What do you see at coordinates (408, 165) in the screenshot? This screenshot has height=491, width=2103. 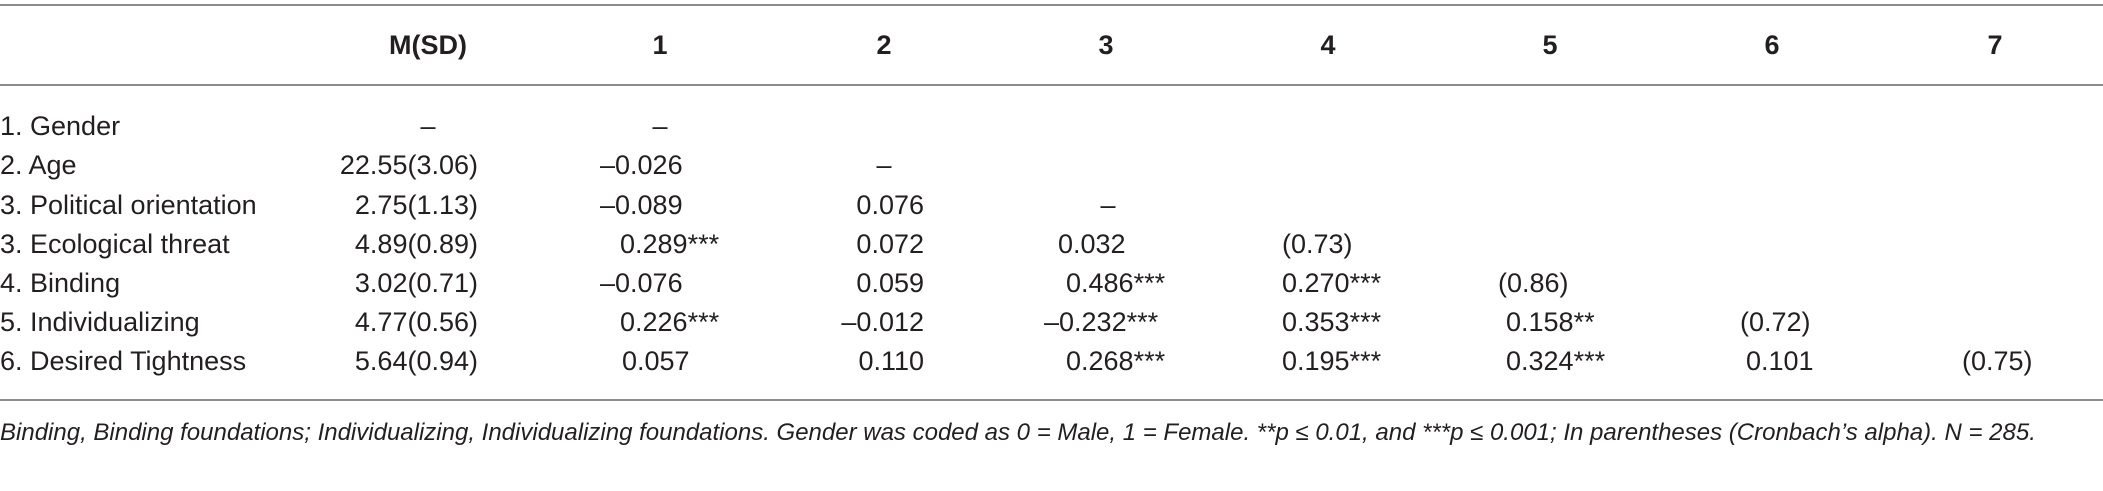 I see `cell-msd: 22.55(3.06)` at bounding box center [408, 165].